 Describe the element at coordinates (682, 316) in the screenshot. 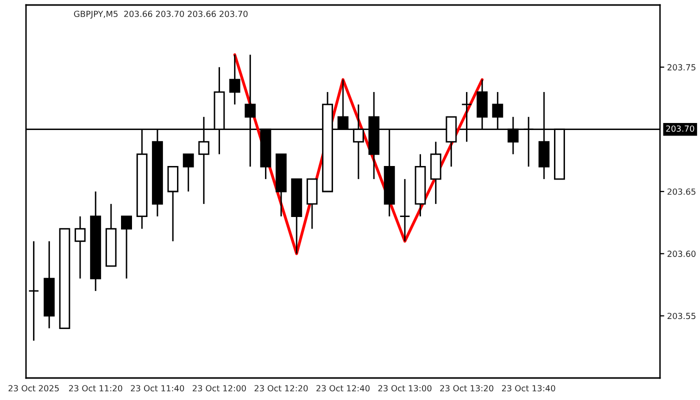

I see `y-tick-label: 203.55` at that location.